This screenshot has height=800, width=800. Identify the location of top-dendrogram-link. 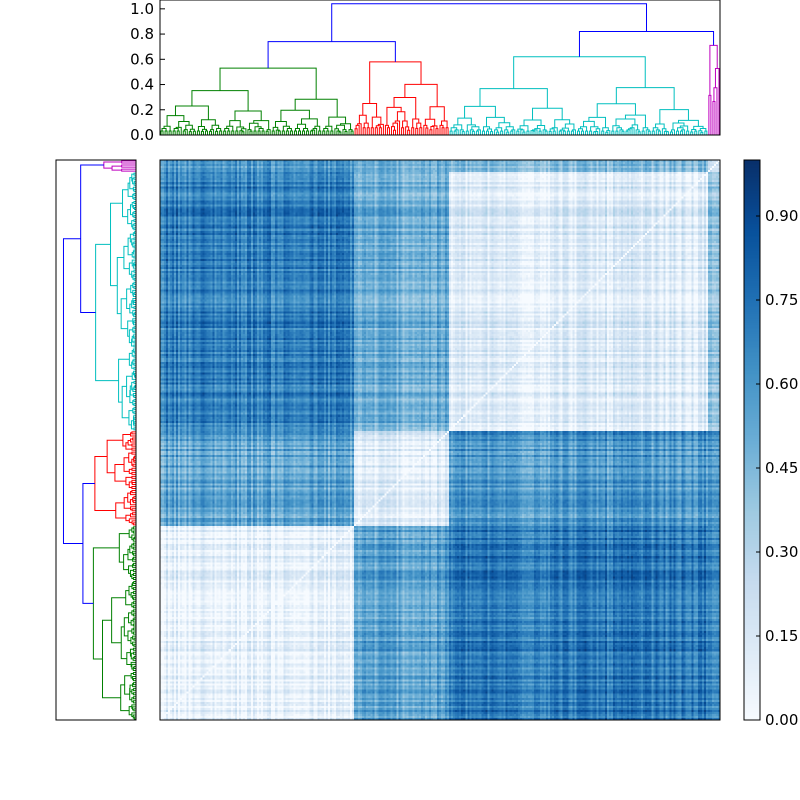
(331, 55).